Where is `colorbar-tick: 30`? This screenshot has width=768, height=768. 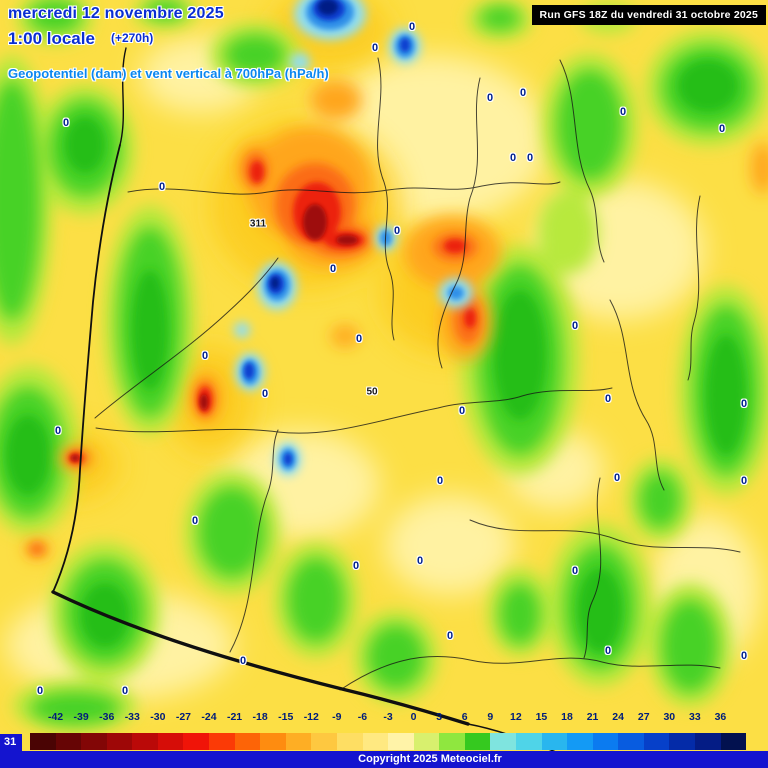
colorbar-tick: 30 is located at coordinates (669, 717).